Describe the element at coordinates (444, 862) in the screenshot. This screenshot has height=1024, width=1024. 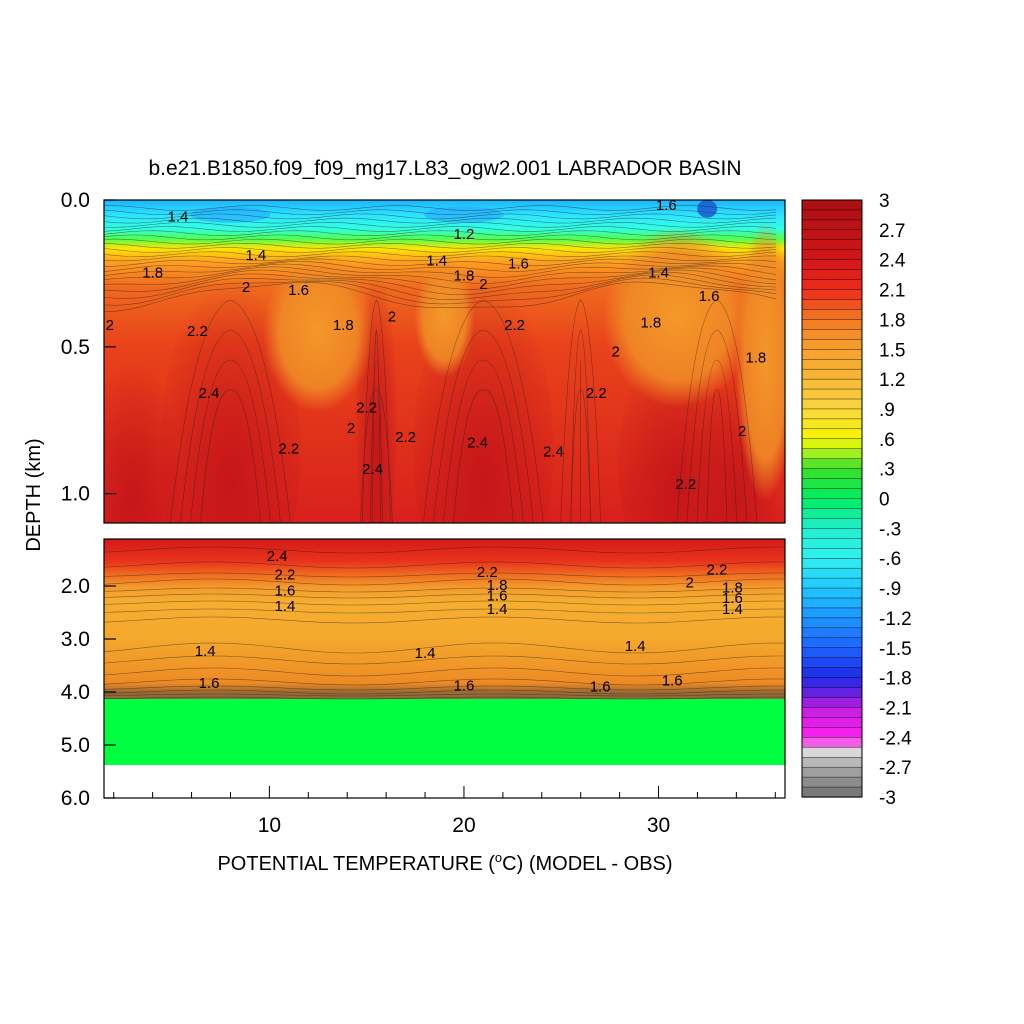
I see `x-axis-label: POTENTIAL TEMPERATURE (oC) (MODEL - OBS)` at that location.